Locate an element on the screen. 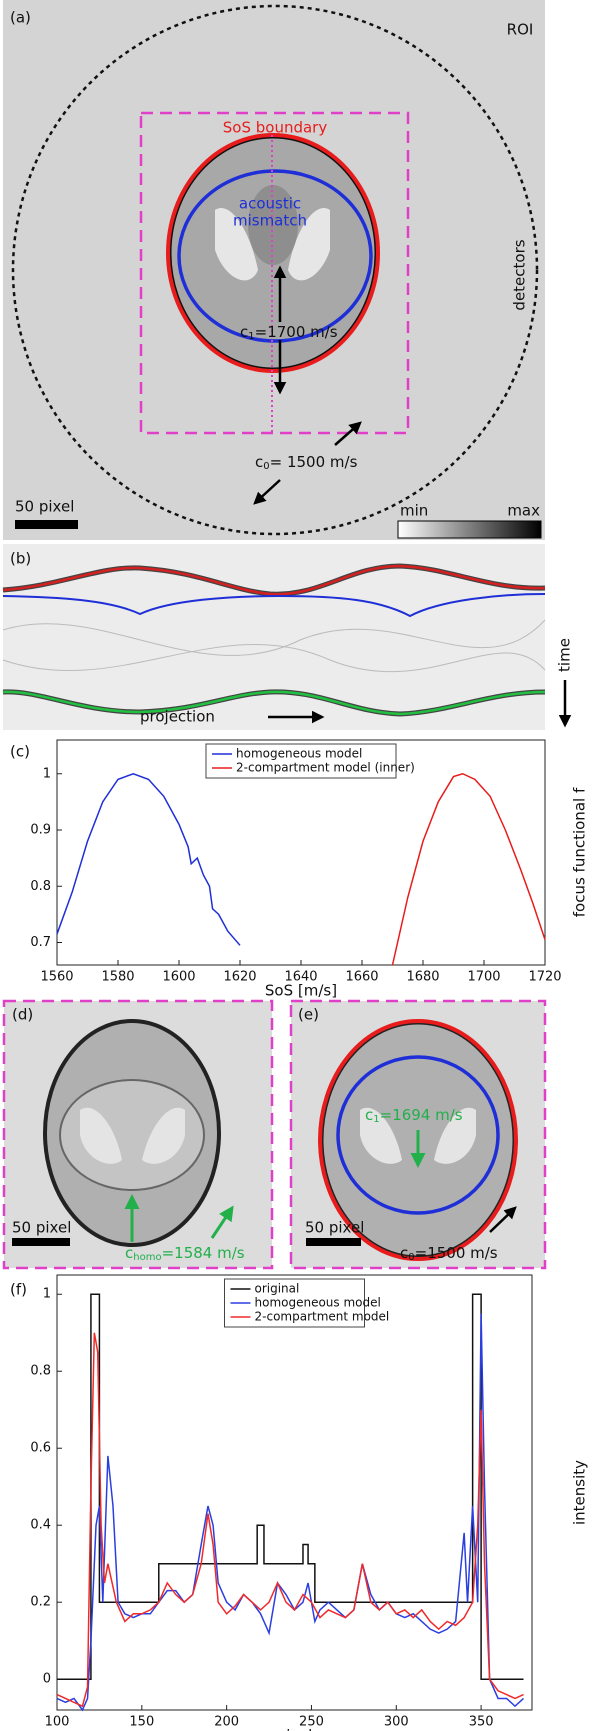 The width and height of the screenshot is (603, 1731). y-tick-label: 0.4 is located at coordinates (40, 1525).